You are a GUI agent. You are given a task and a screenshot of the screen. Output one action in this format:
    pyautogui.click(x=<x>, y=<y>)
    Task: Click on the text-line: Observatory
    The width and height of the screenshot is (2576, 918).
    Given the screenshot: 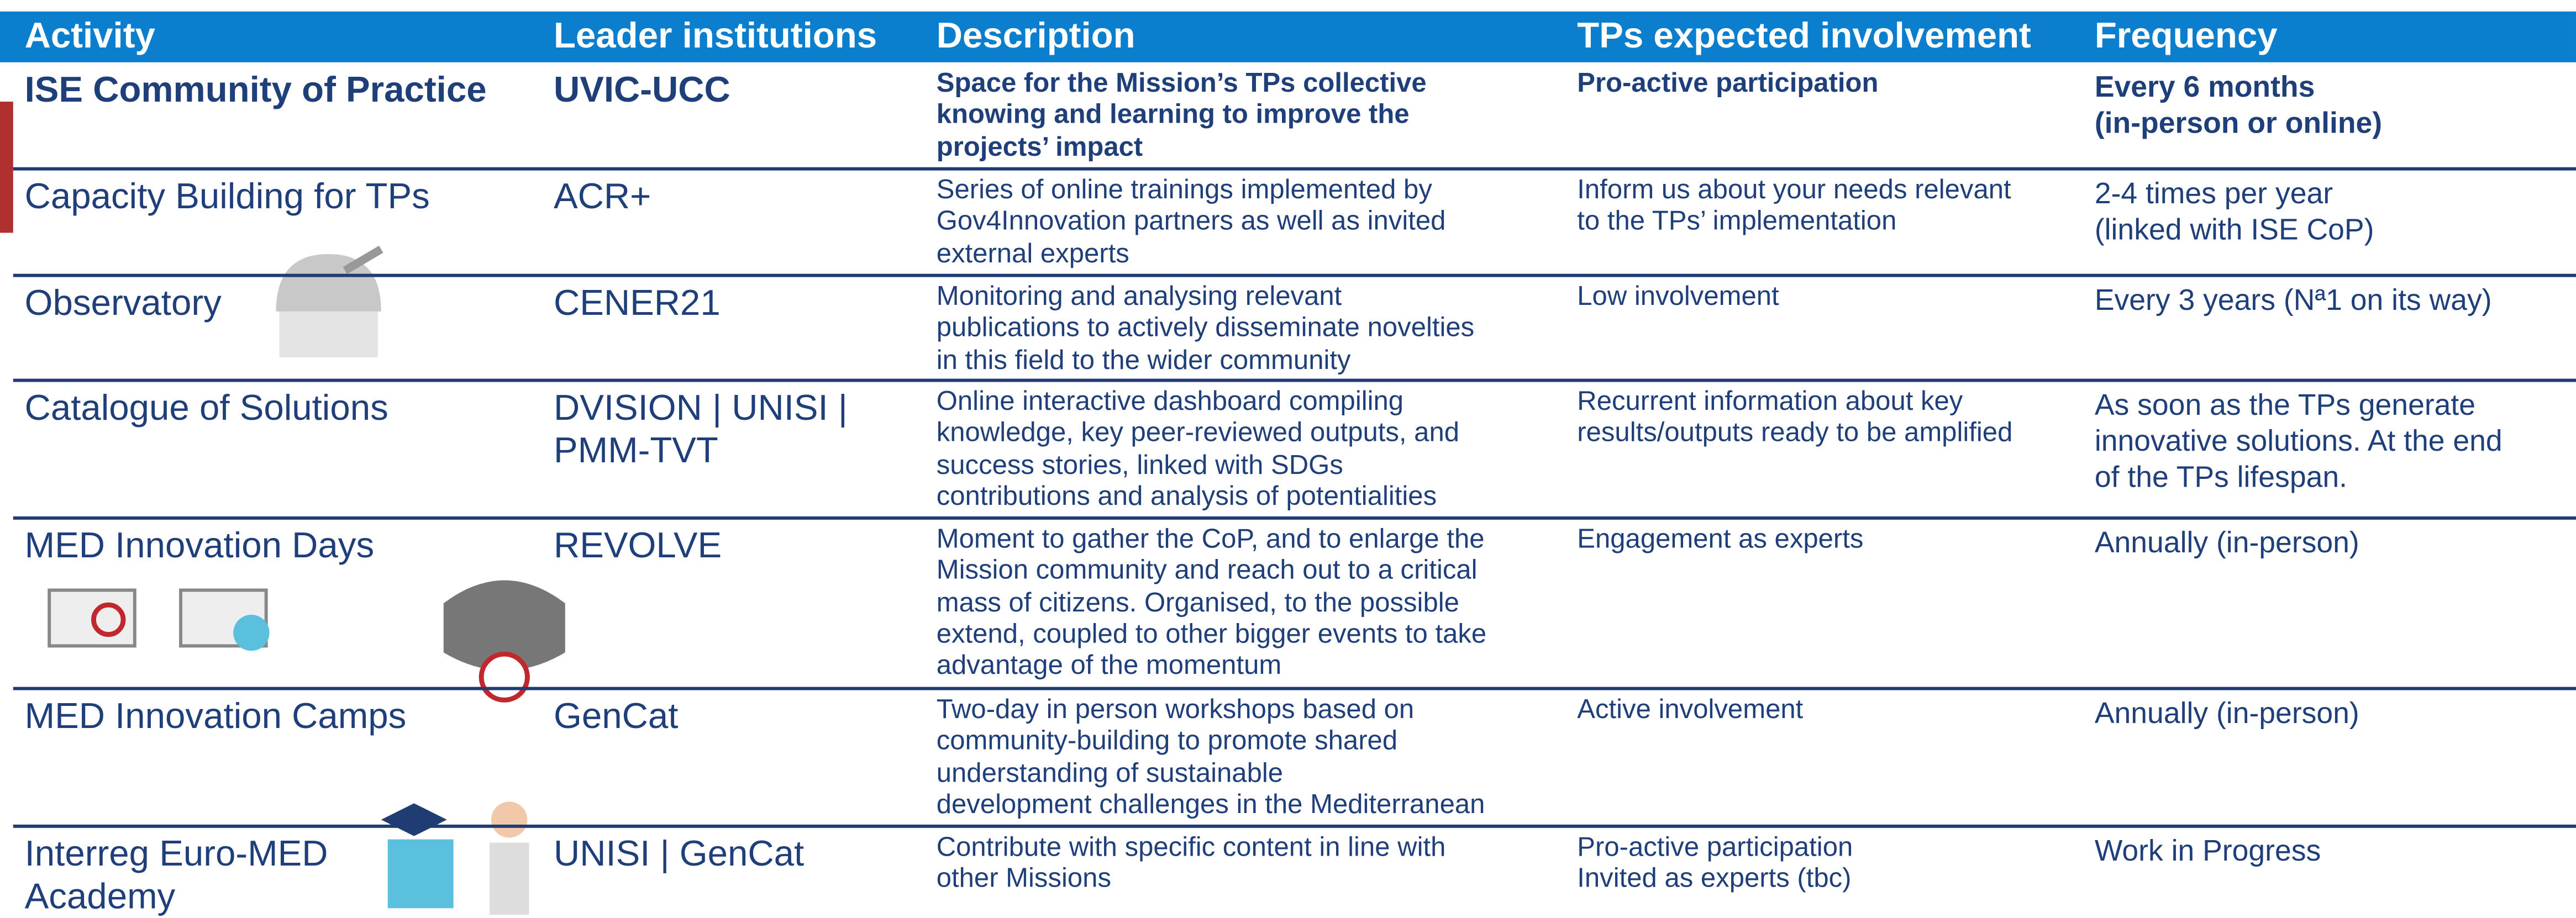 What is the action you would take?
    pyautogui.click(x=123, y=302)
    